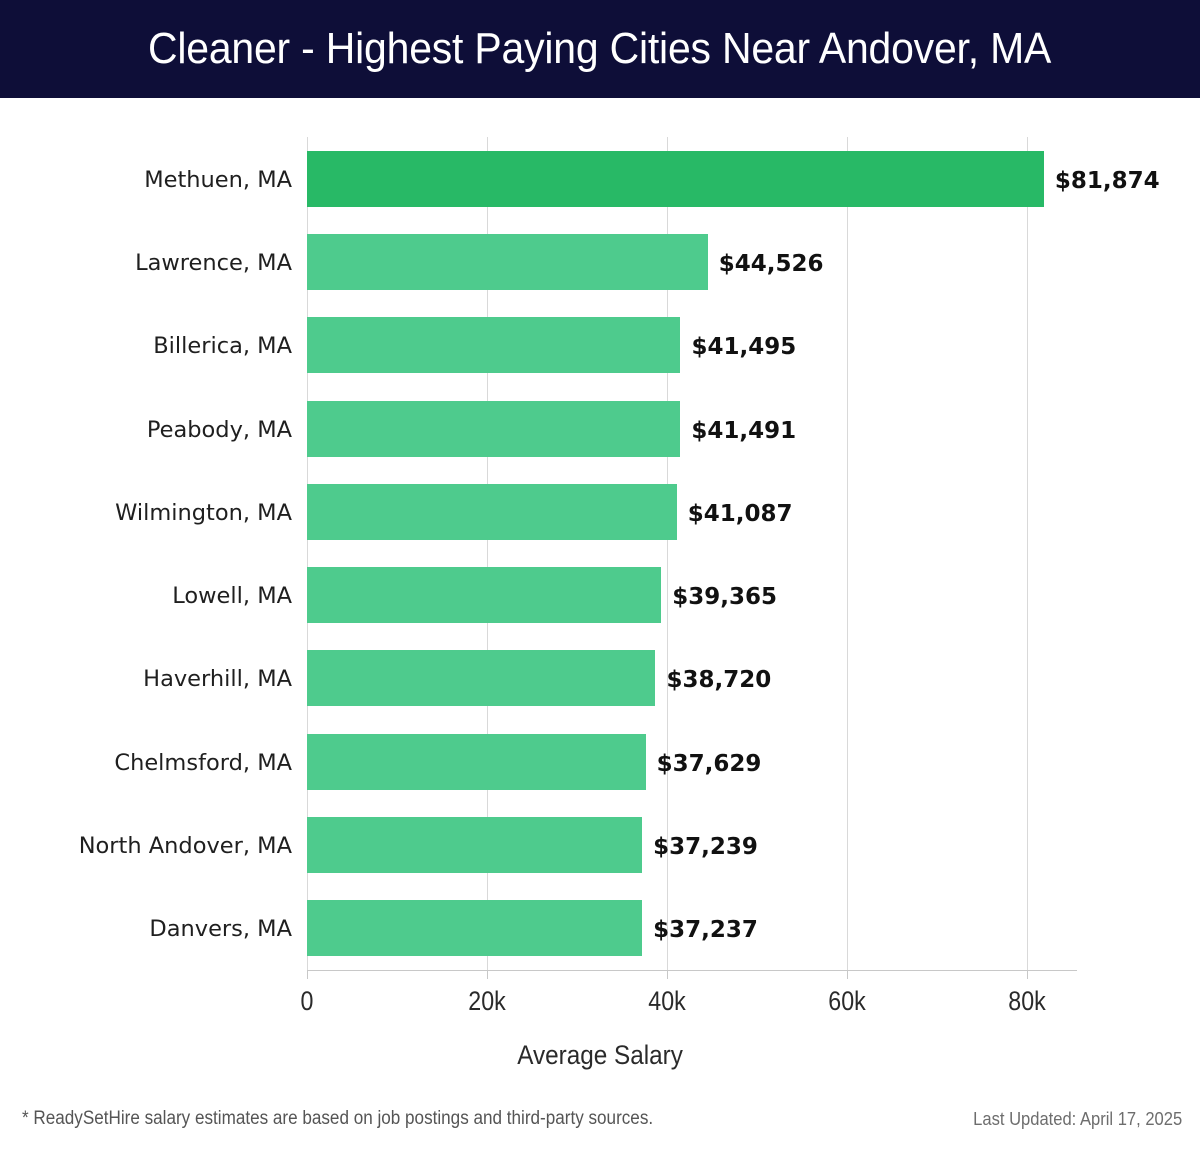  I want to click on x-tick-label-40k: 40k, so click(667, 1001).